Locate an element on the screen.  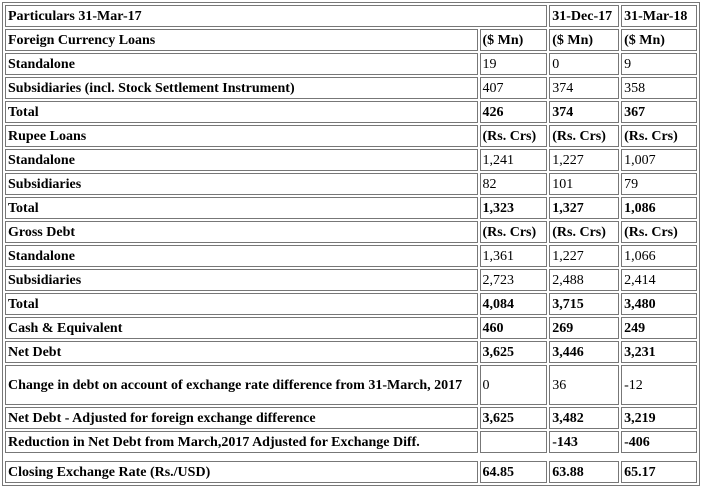
row-label: Rupee Loans is located at coordinates (241, 136).